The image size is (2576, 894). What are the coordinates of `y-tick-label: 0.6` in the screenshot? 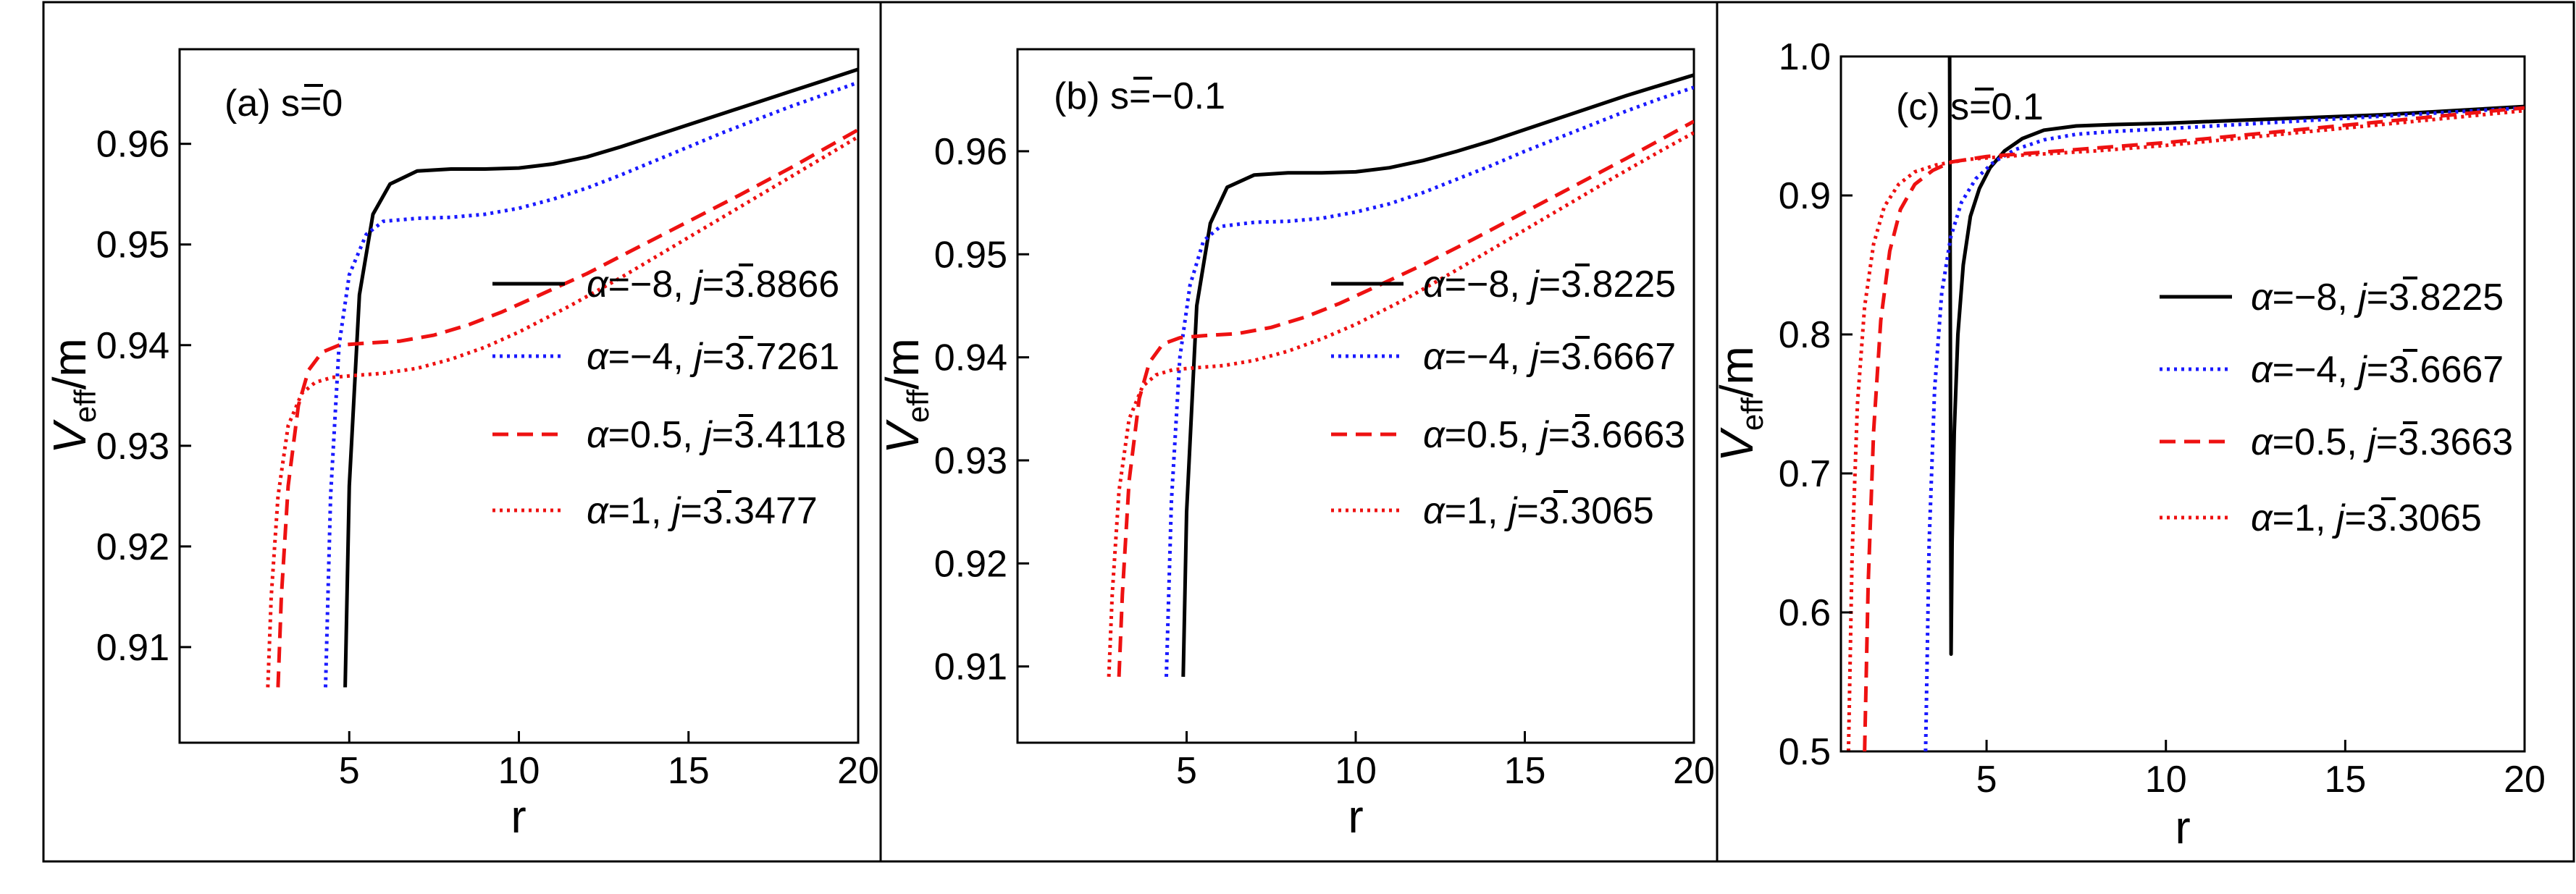 It's located at (1805, 613).